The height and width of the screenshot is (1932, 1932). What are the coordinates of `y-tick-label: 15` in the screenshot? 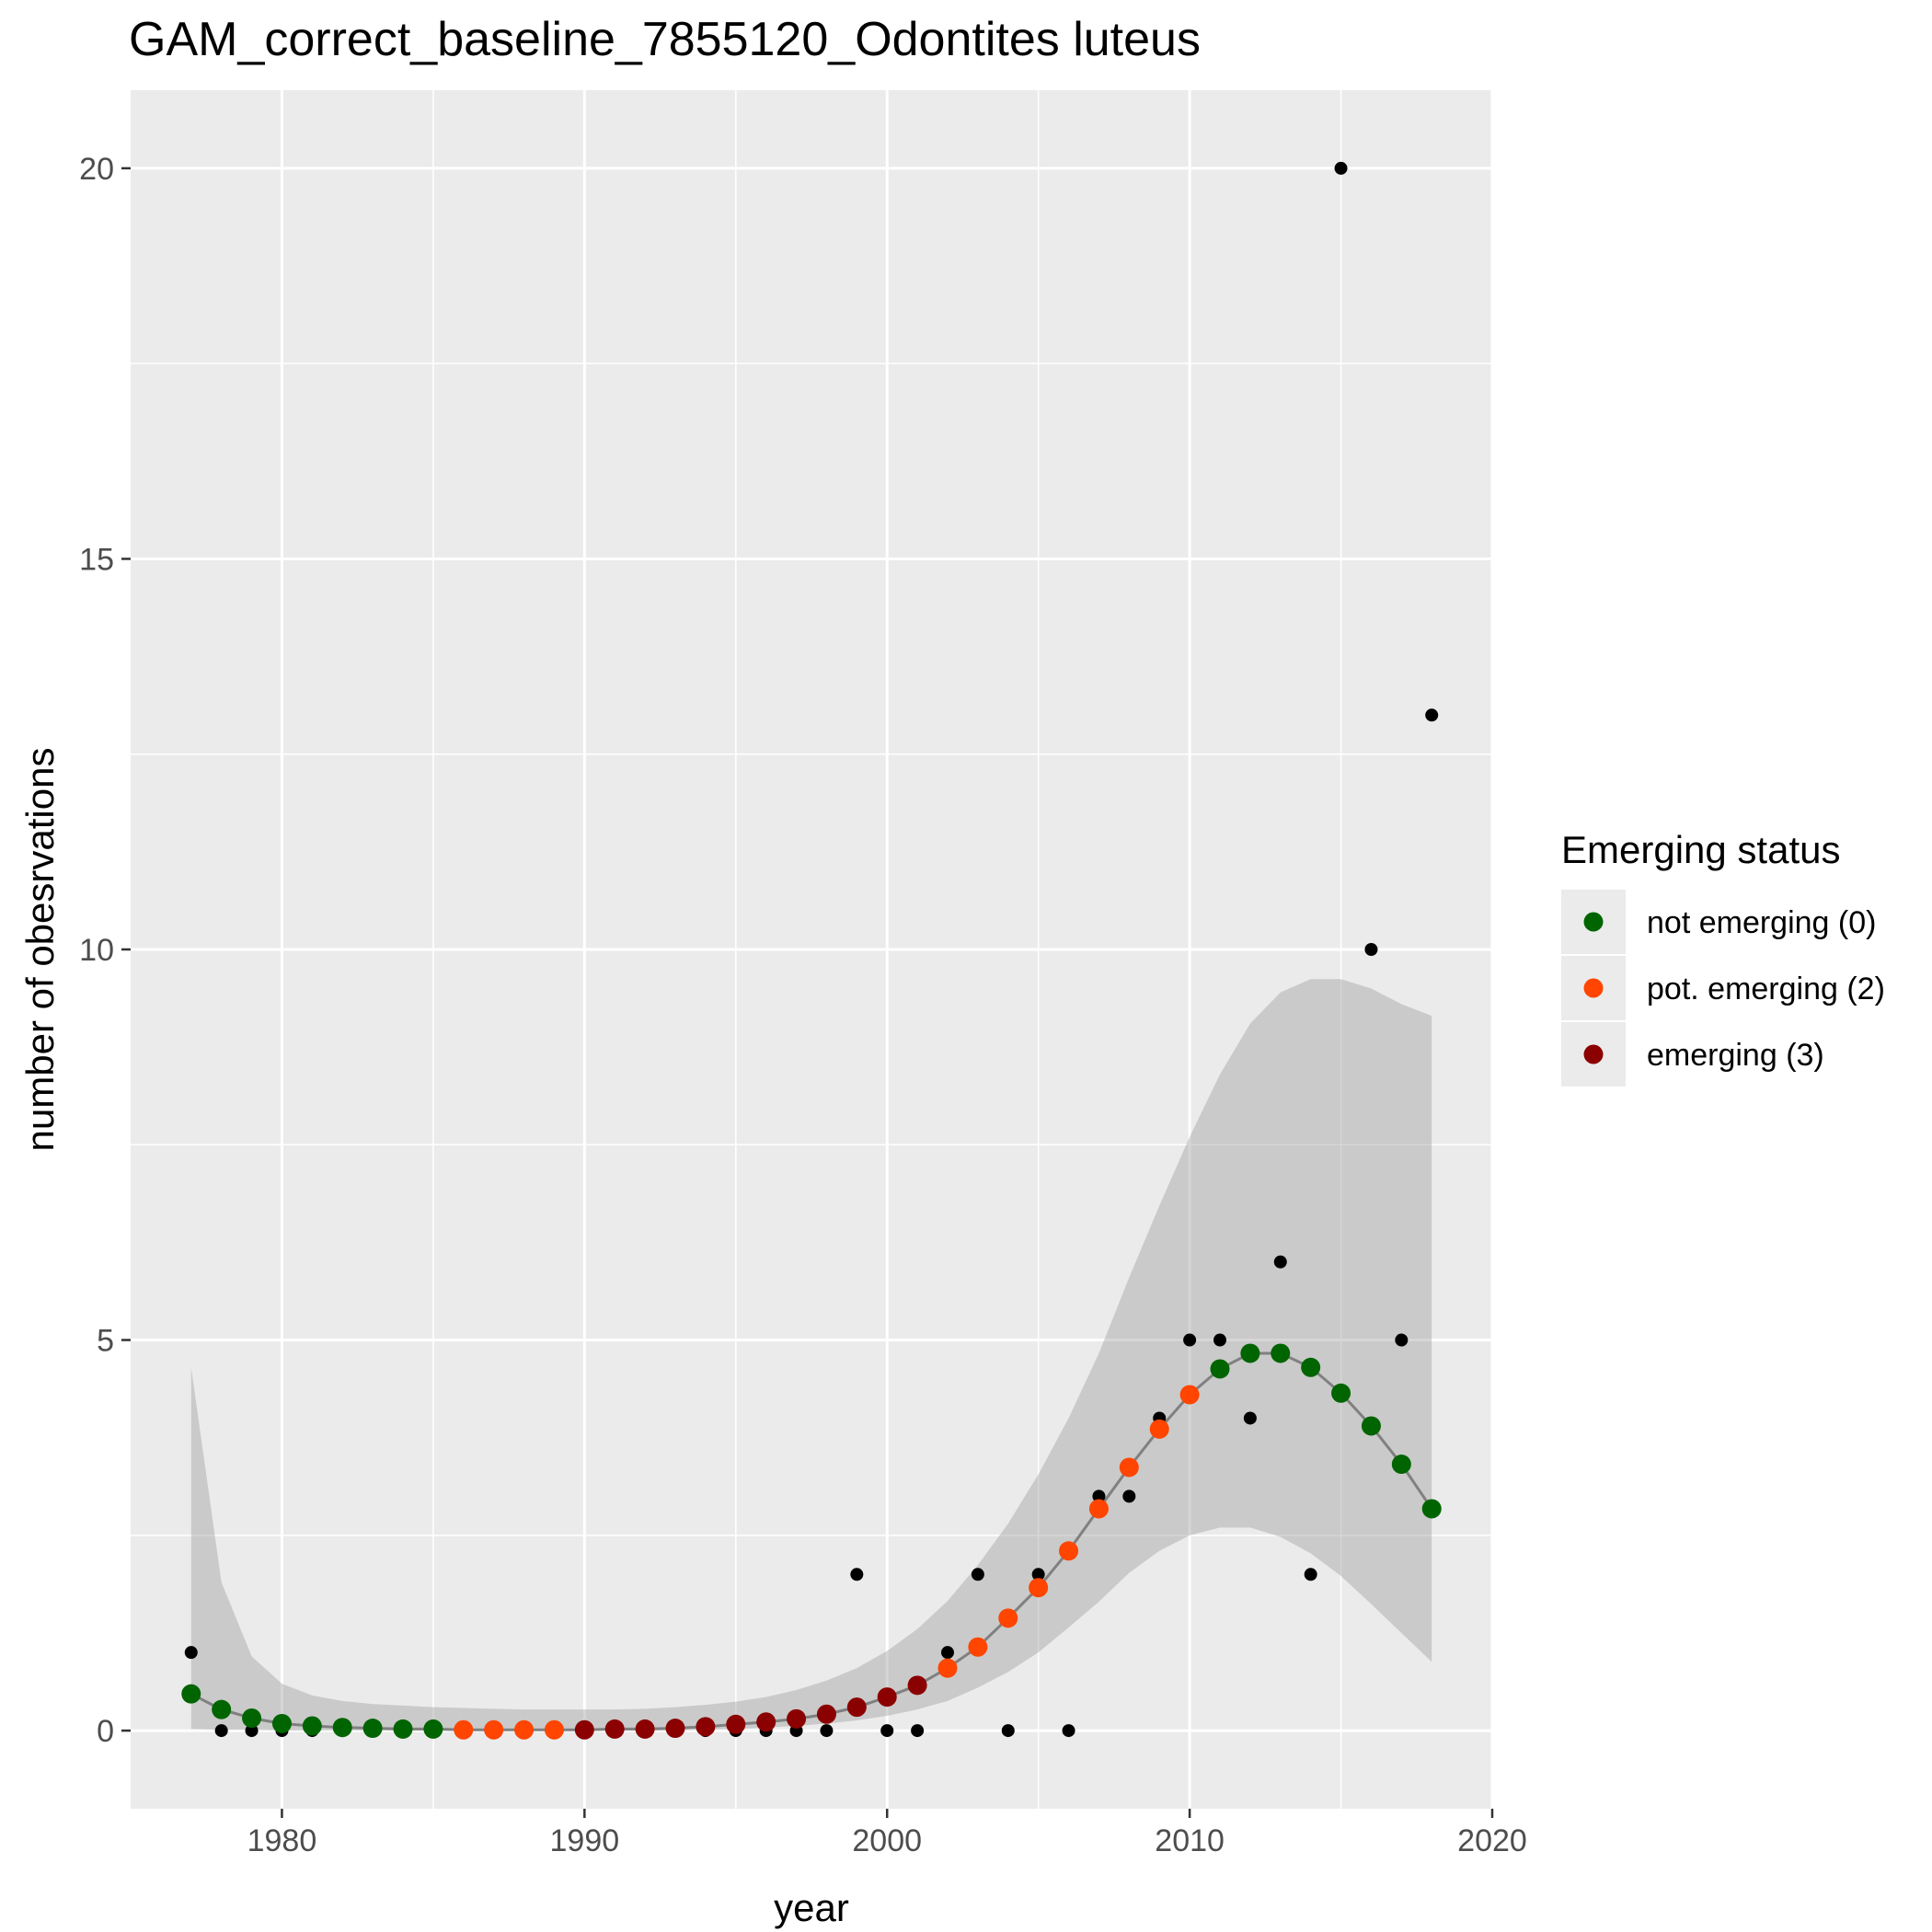 It's located at (96, 559).